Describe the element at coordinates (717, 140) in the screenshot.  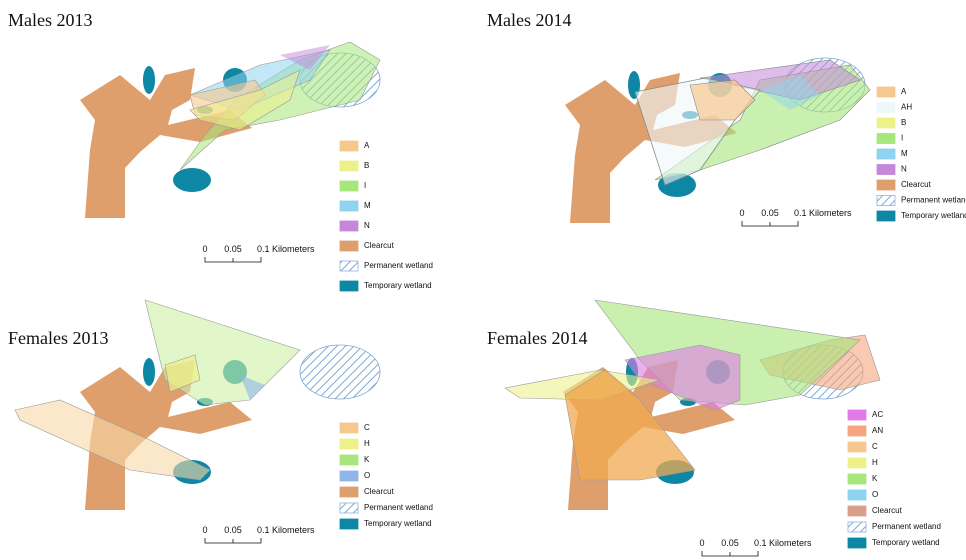
I see `map-males-2014` at that location.